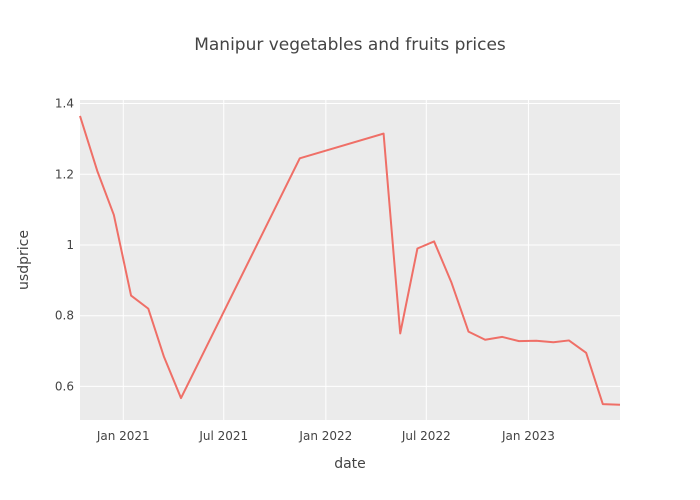 The width and height of the screenshot is (700, 500). What do you see at coordinates (64, 245) in the screenshot?
I see `y-tick-labels: 0.6 0.8 1 1.2 1.4` at bounding box center [64, 245].